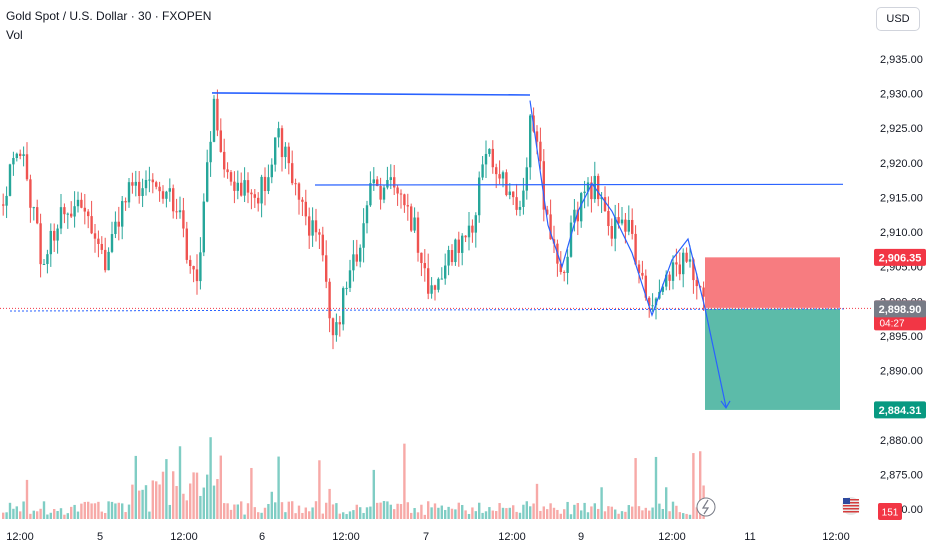 This screenshot has height=550, width=932. What do you see at coordinates (14, 35) in the screenshot?
I see `volume-indicator-label: Vol` at bounding box center [14, 35].